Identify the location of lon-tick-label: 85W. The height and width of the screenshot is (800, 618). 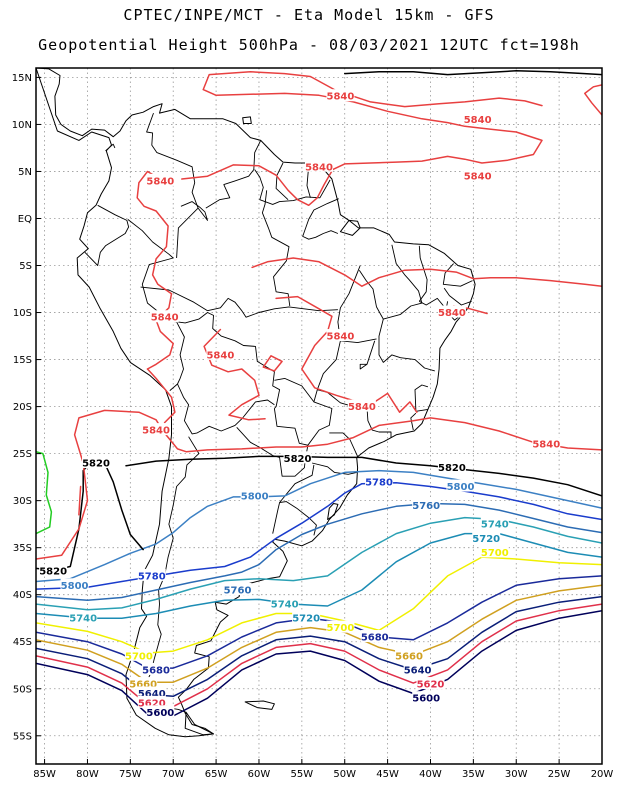
(44, 774).